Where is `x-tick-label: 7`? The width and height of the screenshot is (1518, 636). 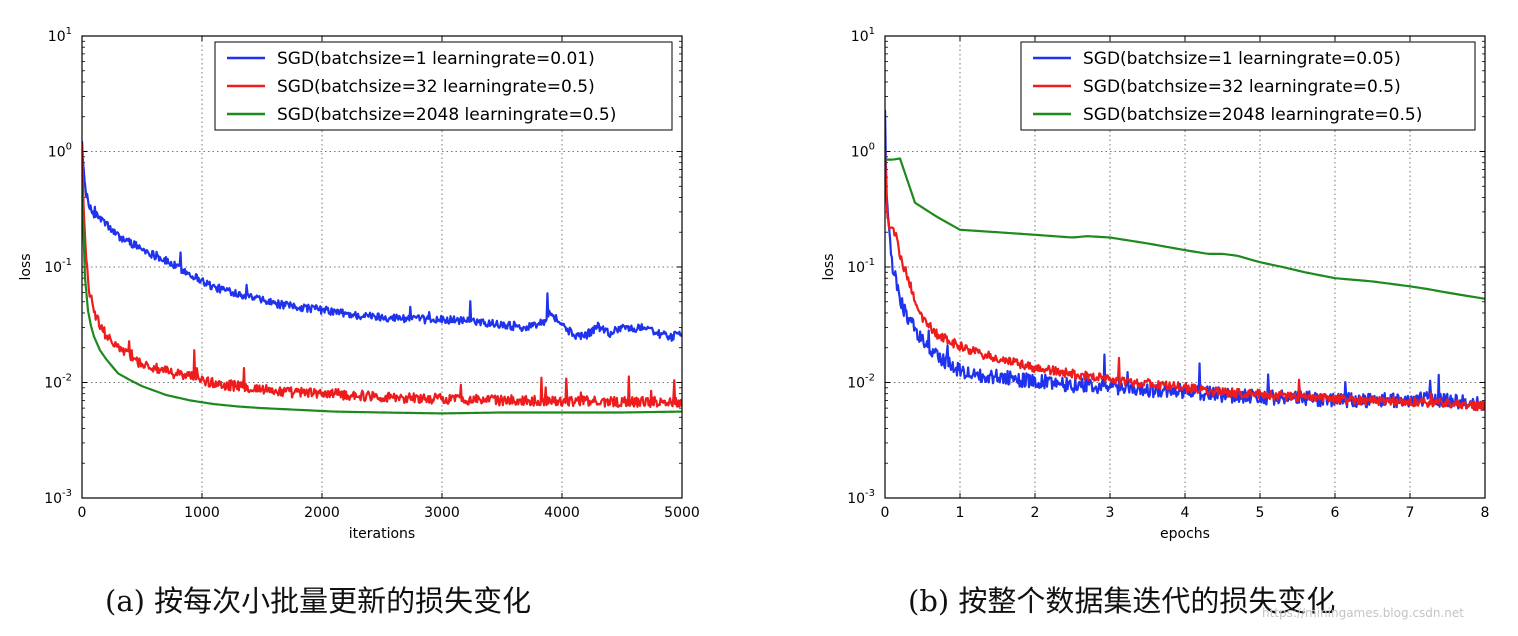
x-tick-label: 7 is located at coordinates (1410, 513).